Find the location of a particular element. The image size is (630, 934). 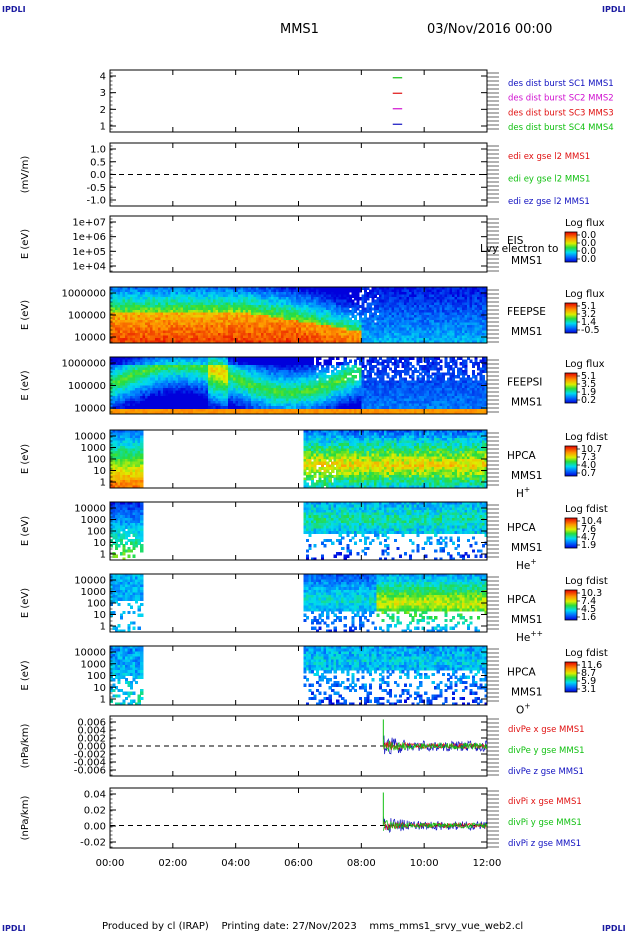

spectrogram-hpca_he is located at coordinates (299, 531).